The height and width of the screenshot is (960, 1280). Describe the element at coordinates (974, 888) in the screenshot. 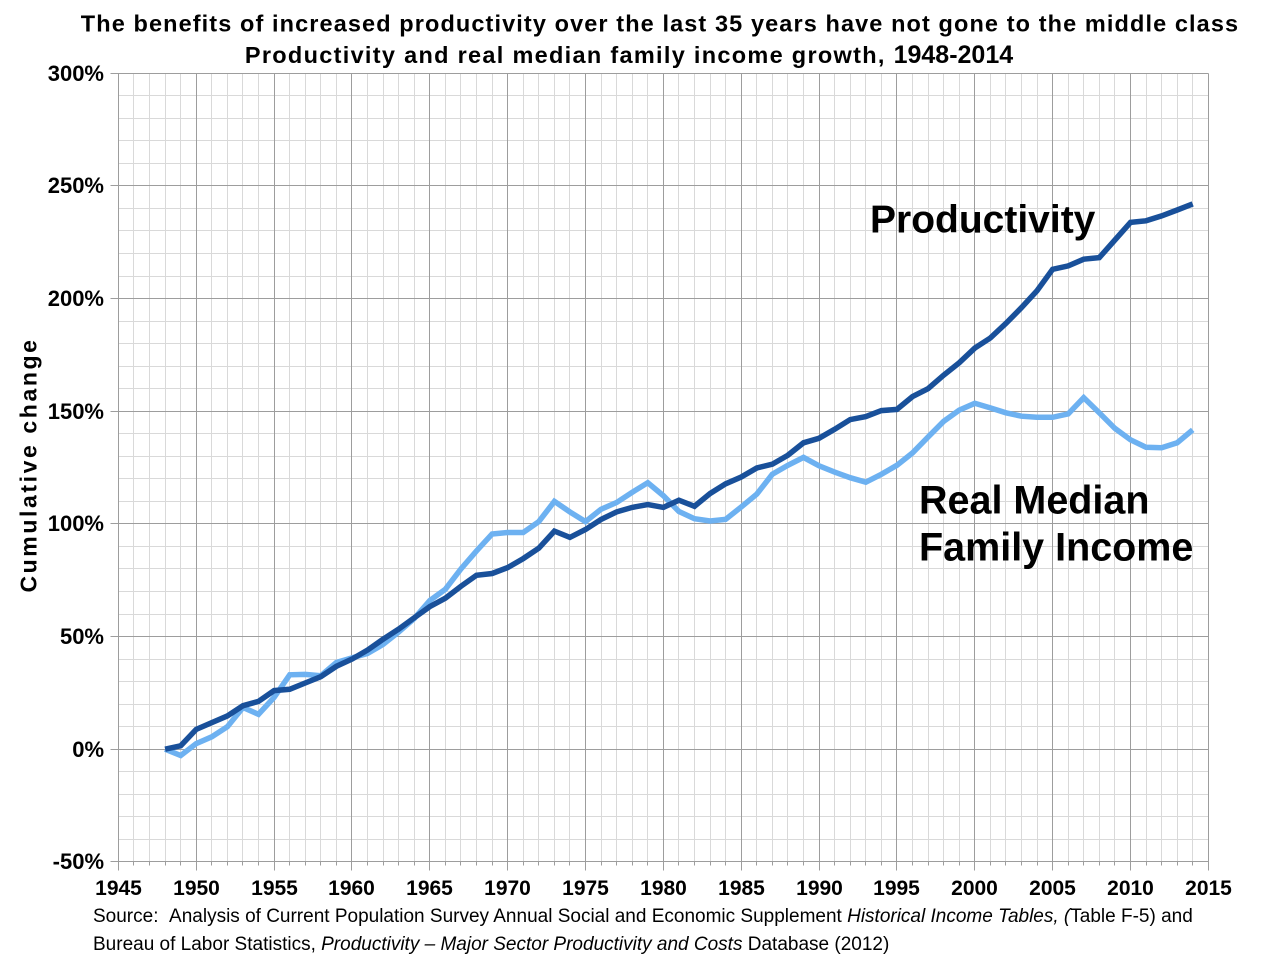

I see `svg-text: 2000` at that location.